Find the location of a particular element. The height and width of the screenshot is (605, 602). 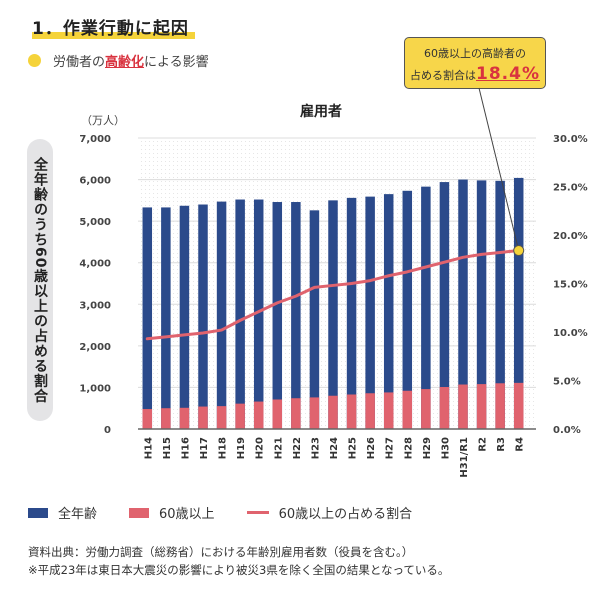

side-label-text: 全年齢のうち60歳以上の占める割合 is located at coordinates (40, 280).